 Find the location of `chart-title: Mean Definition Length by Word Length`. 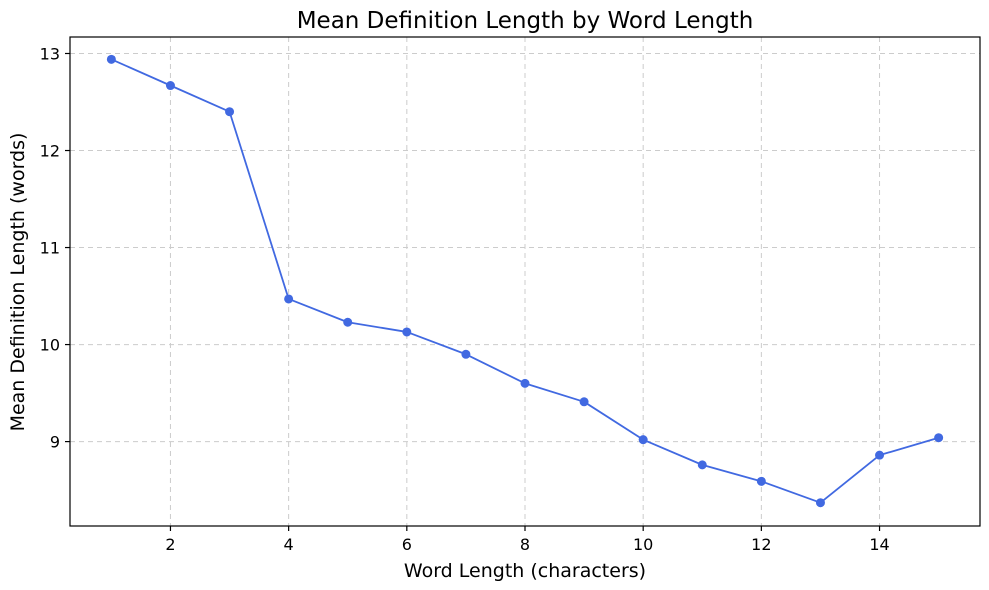

chart-title: Mean Definition Length by Word Length is located at coordinates (525, 21).